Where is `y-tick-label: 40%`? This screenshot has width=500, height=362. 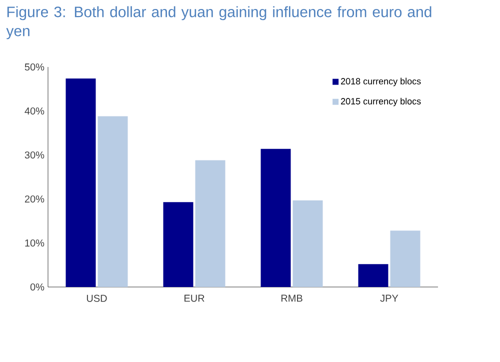
y-tick-label: 40% is located at coordinates (34, 111).